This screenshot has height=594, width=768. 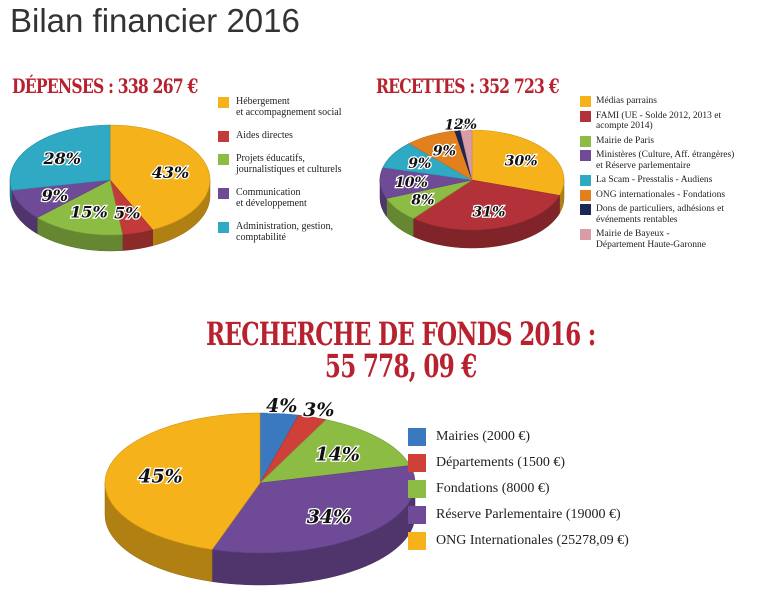 I want to click on depenses-percent-label: 9%, so click(x=55, y=195).